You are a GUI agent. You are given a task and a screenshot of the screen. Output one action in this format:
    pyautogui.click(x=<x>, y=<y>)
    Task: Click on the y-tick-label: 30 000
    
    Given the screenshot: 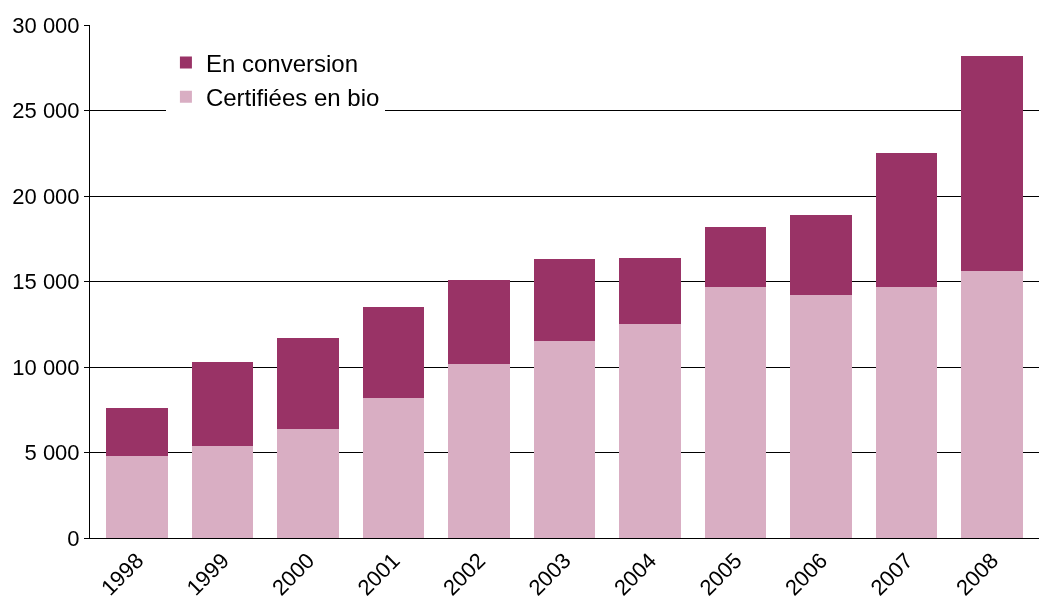 What is the action you would take?
    pyautogui.click(x=46, y=25)
    